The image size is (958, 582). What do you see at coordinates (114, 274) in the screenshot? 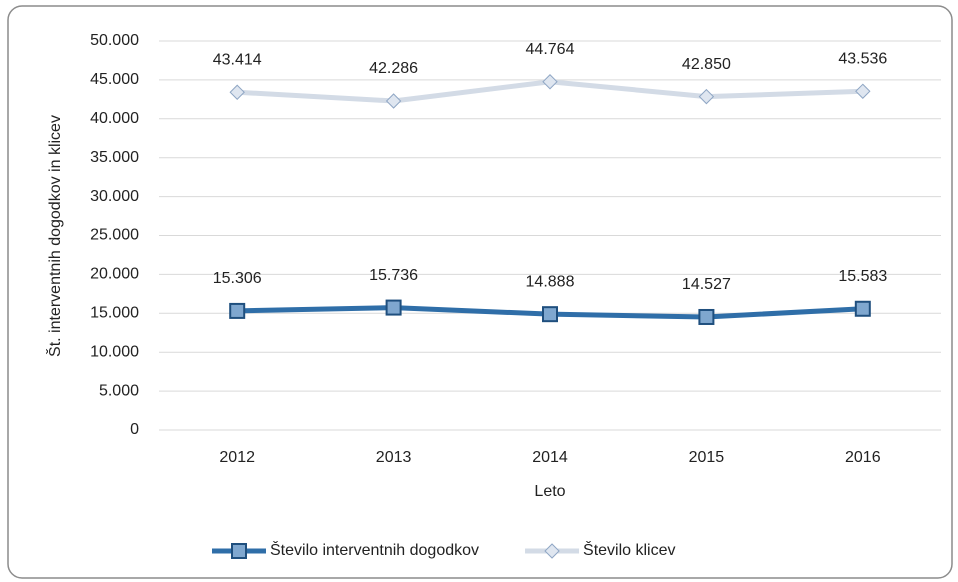
I see `y-tick-label: 20.000` at bounding box center [114, 274].